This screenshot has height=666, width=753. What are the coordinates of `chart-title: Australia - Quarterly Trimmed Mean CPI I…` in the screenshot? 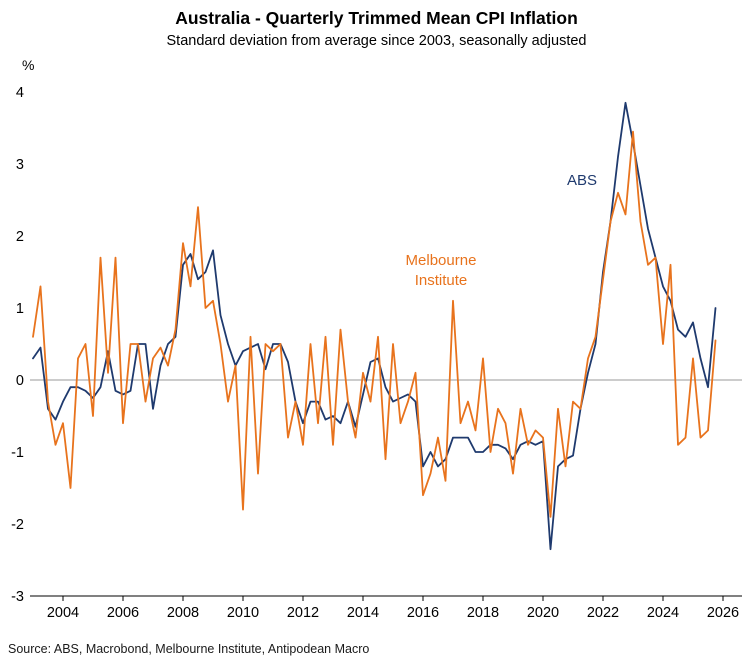 It's located at (376, 18).